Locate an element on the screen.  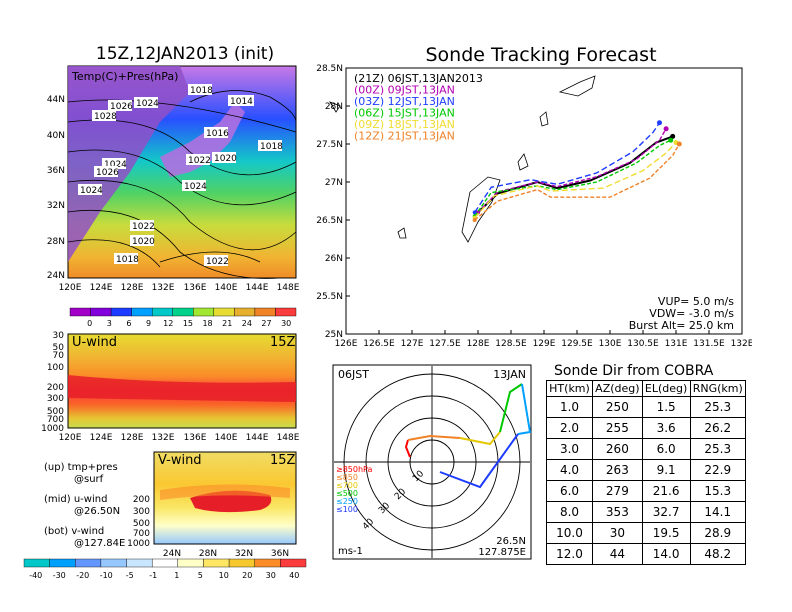
svg-text: 124E is located at coordinates (101, 438).